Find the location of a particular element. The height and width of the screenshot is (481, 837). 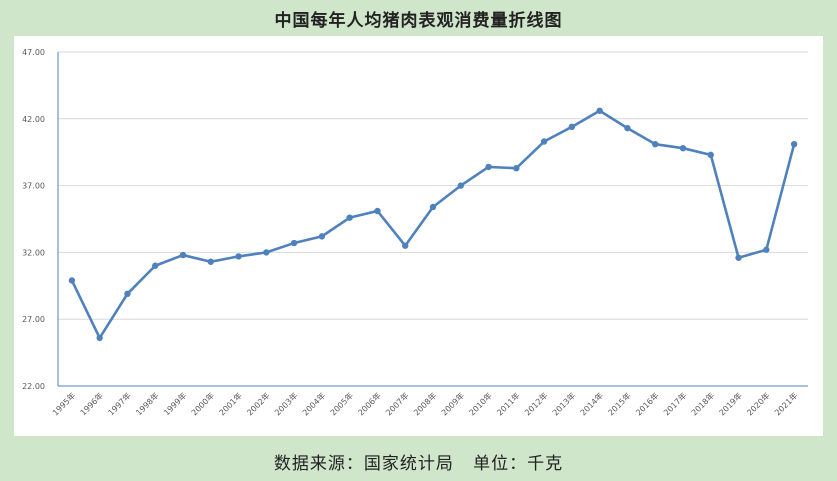

x-tick-label: 2003年 is located at coordinates (285, 403).